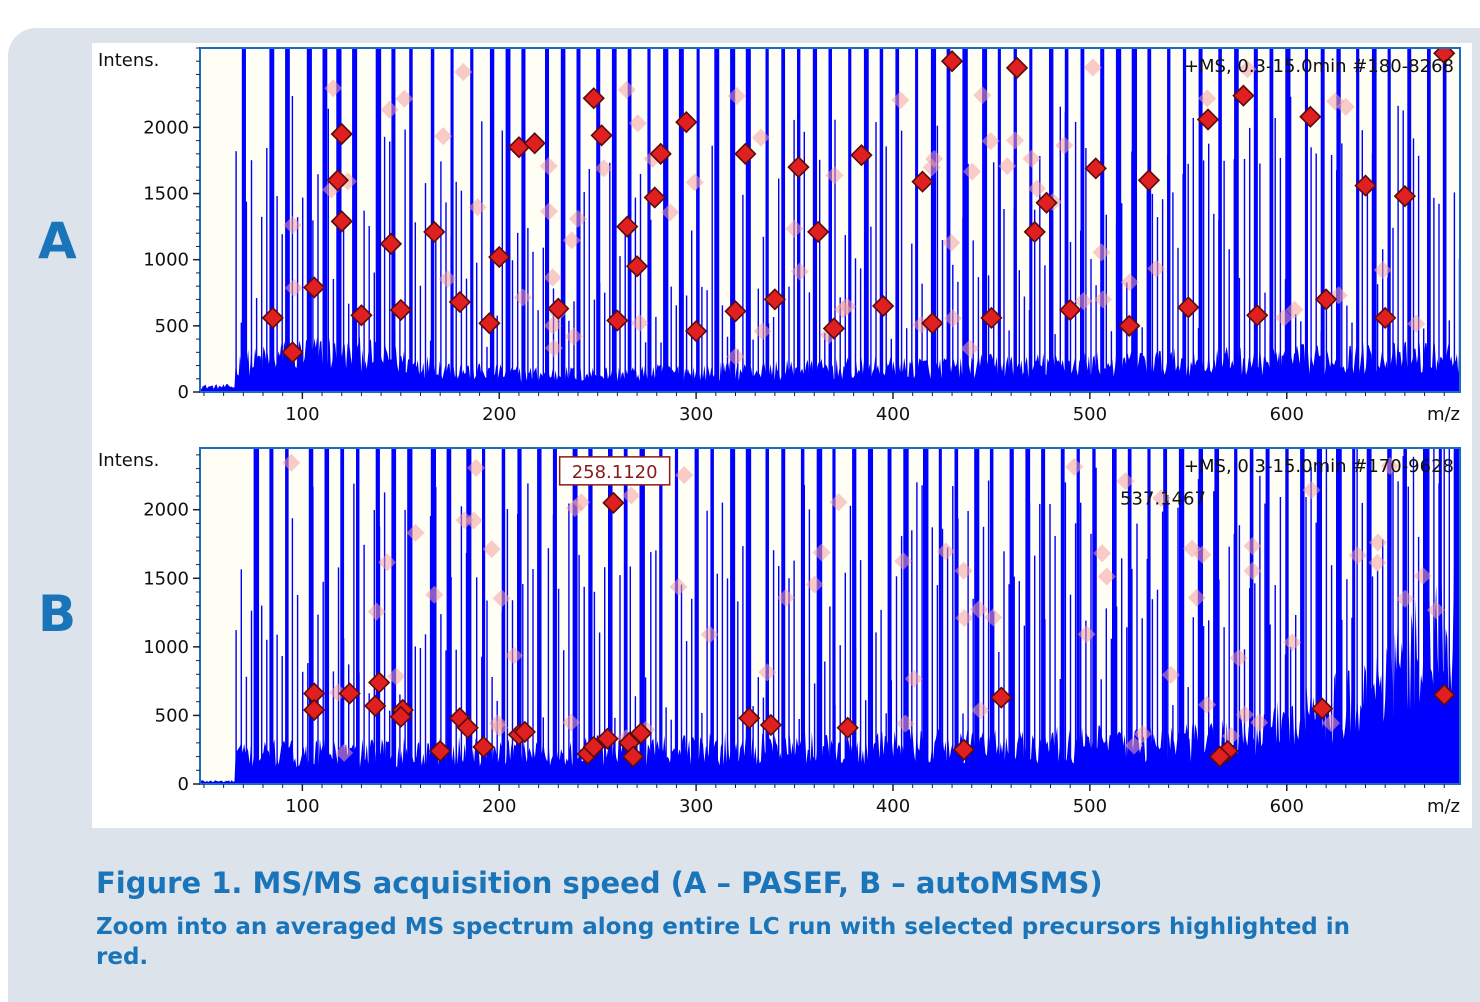 The width and height of the screenshot is (1480, 1002). I want to click on x-tick-label: 200, so click(499, 806).